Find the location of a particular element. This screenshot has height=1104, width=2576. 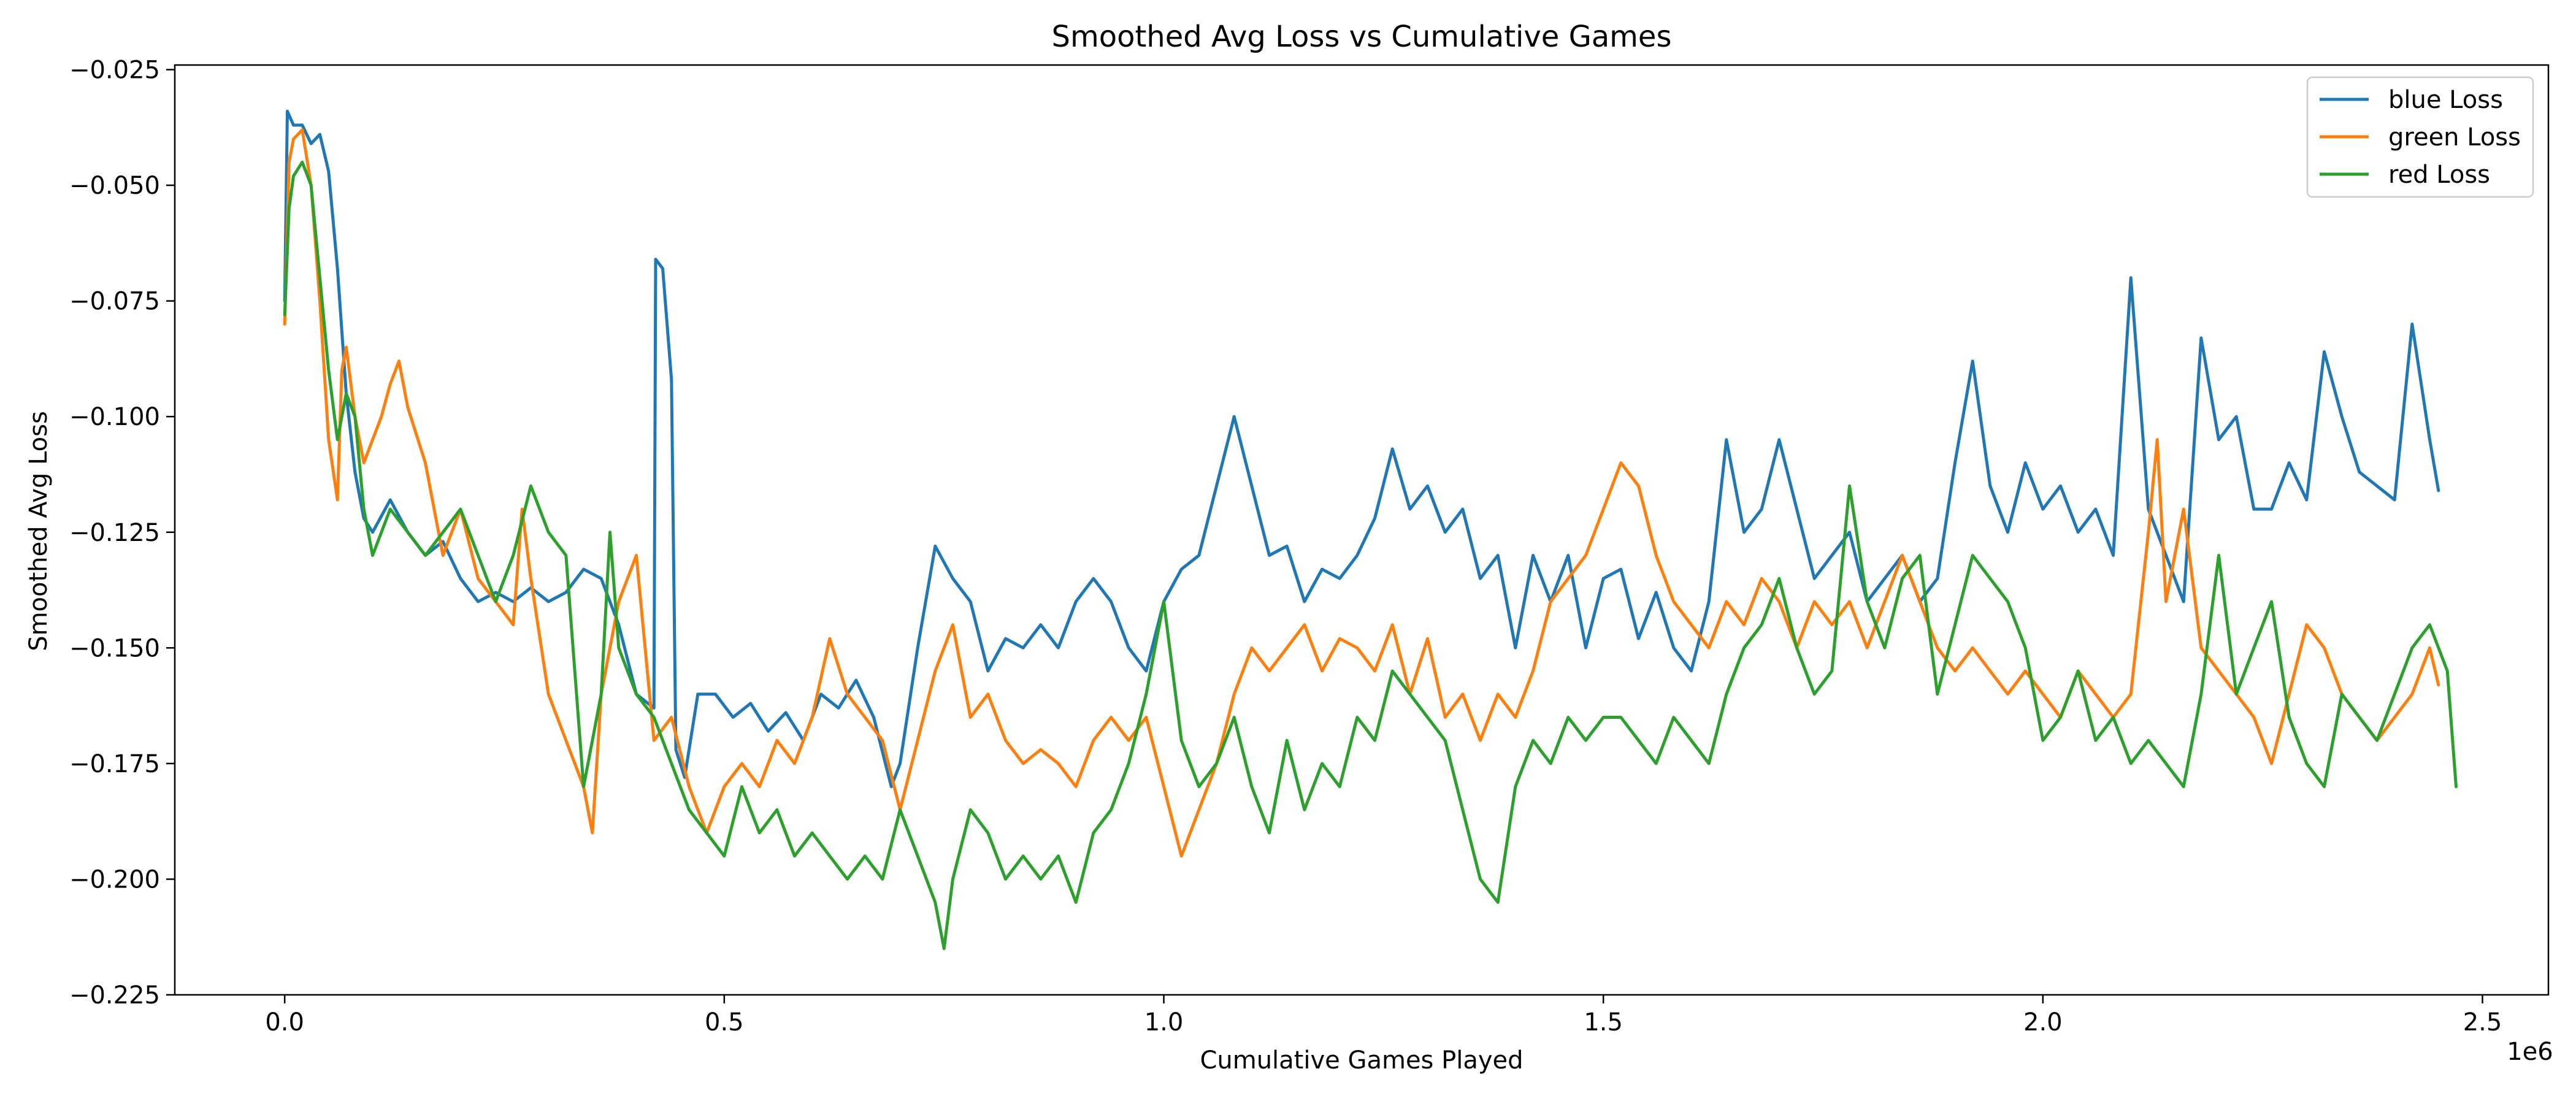

legend-label-green-loss: green Loss is located at coordinates (2454, 137).